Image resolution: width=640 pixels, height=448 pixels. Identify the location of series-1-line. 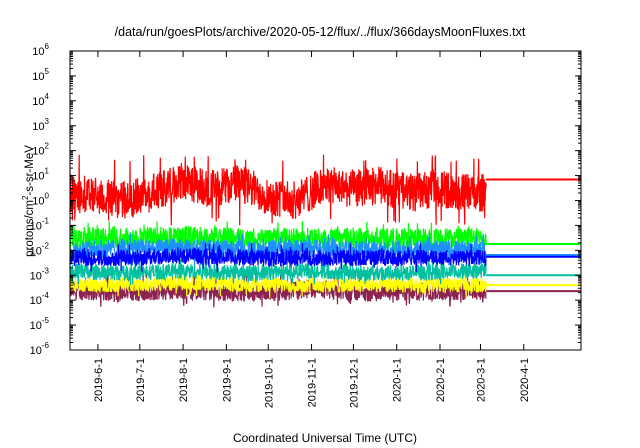
(278, 284).